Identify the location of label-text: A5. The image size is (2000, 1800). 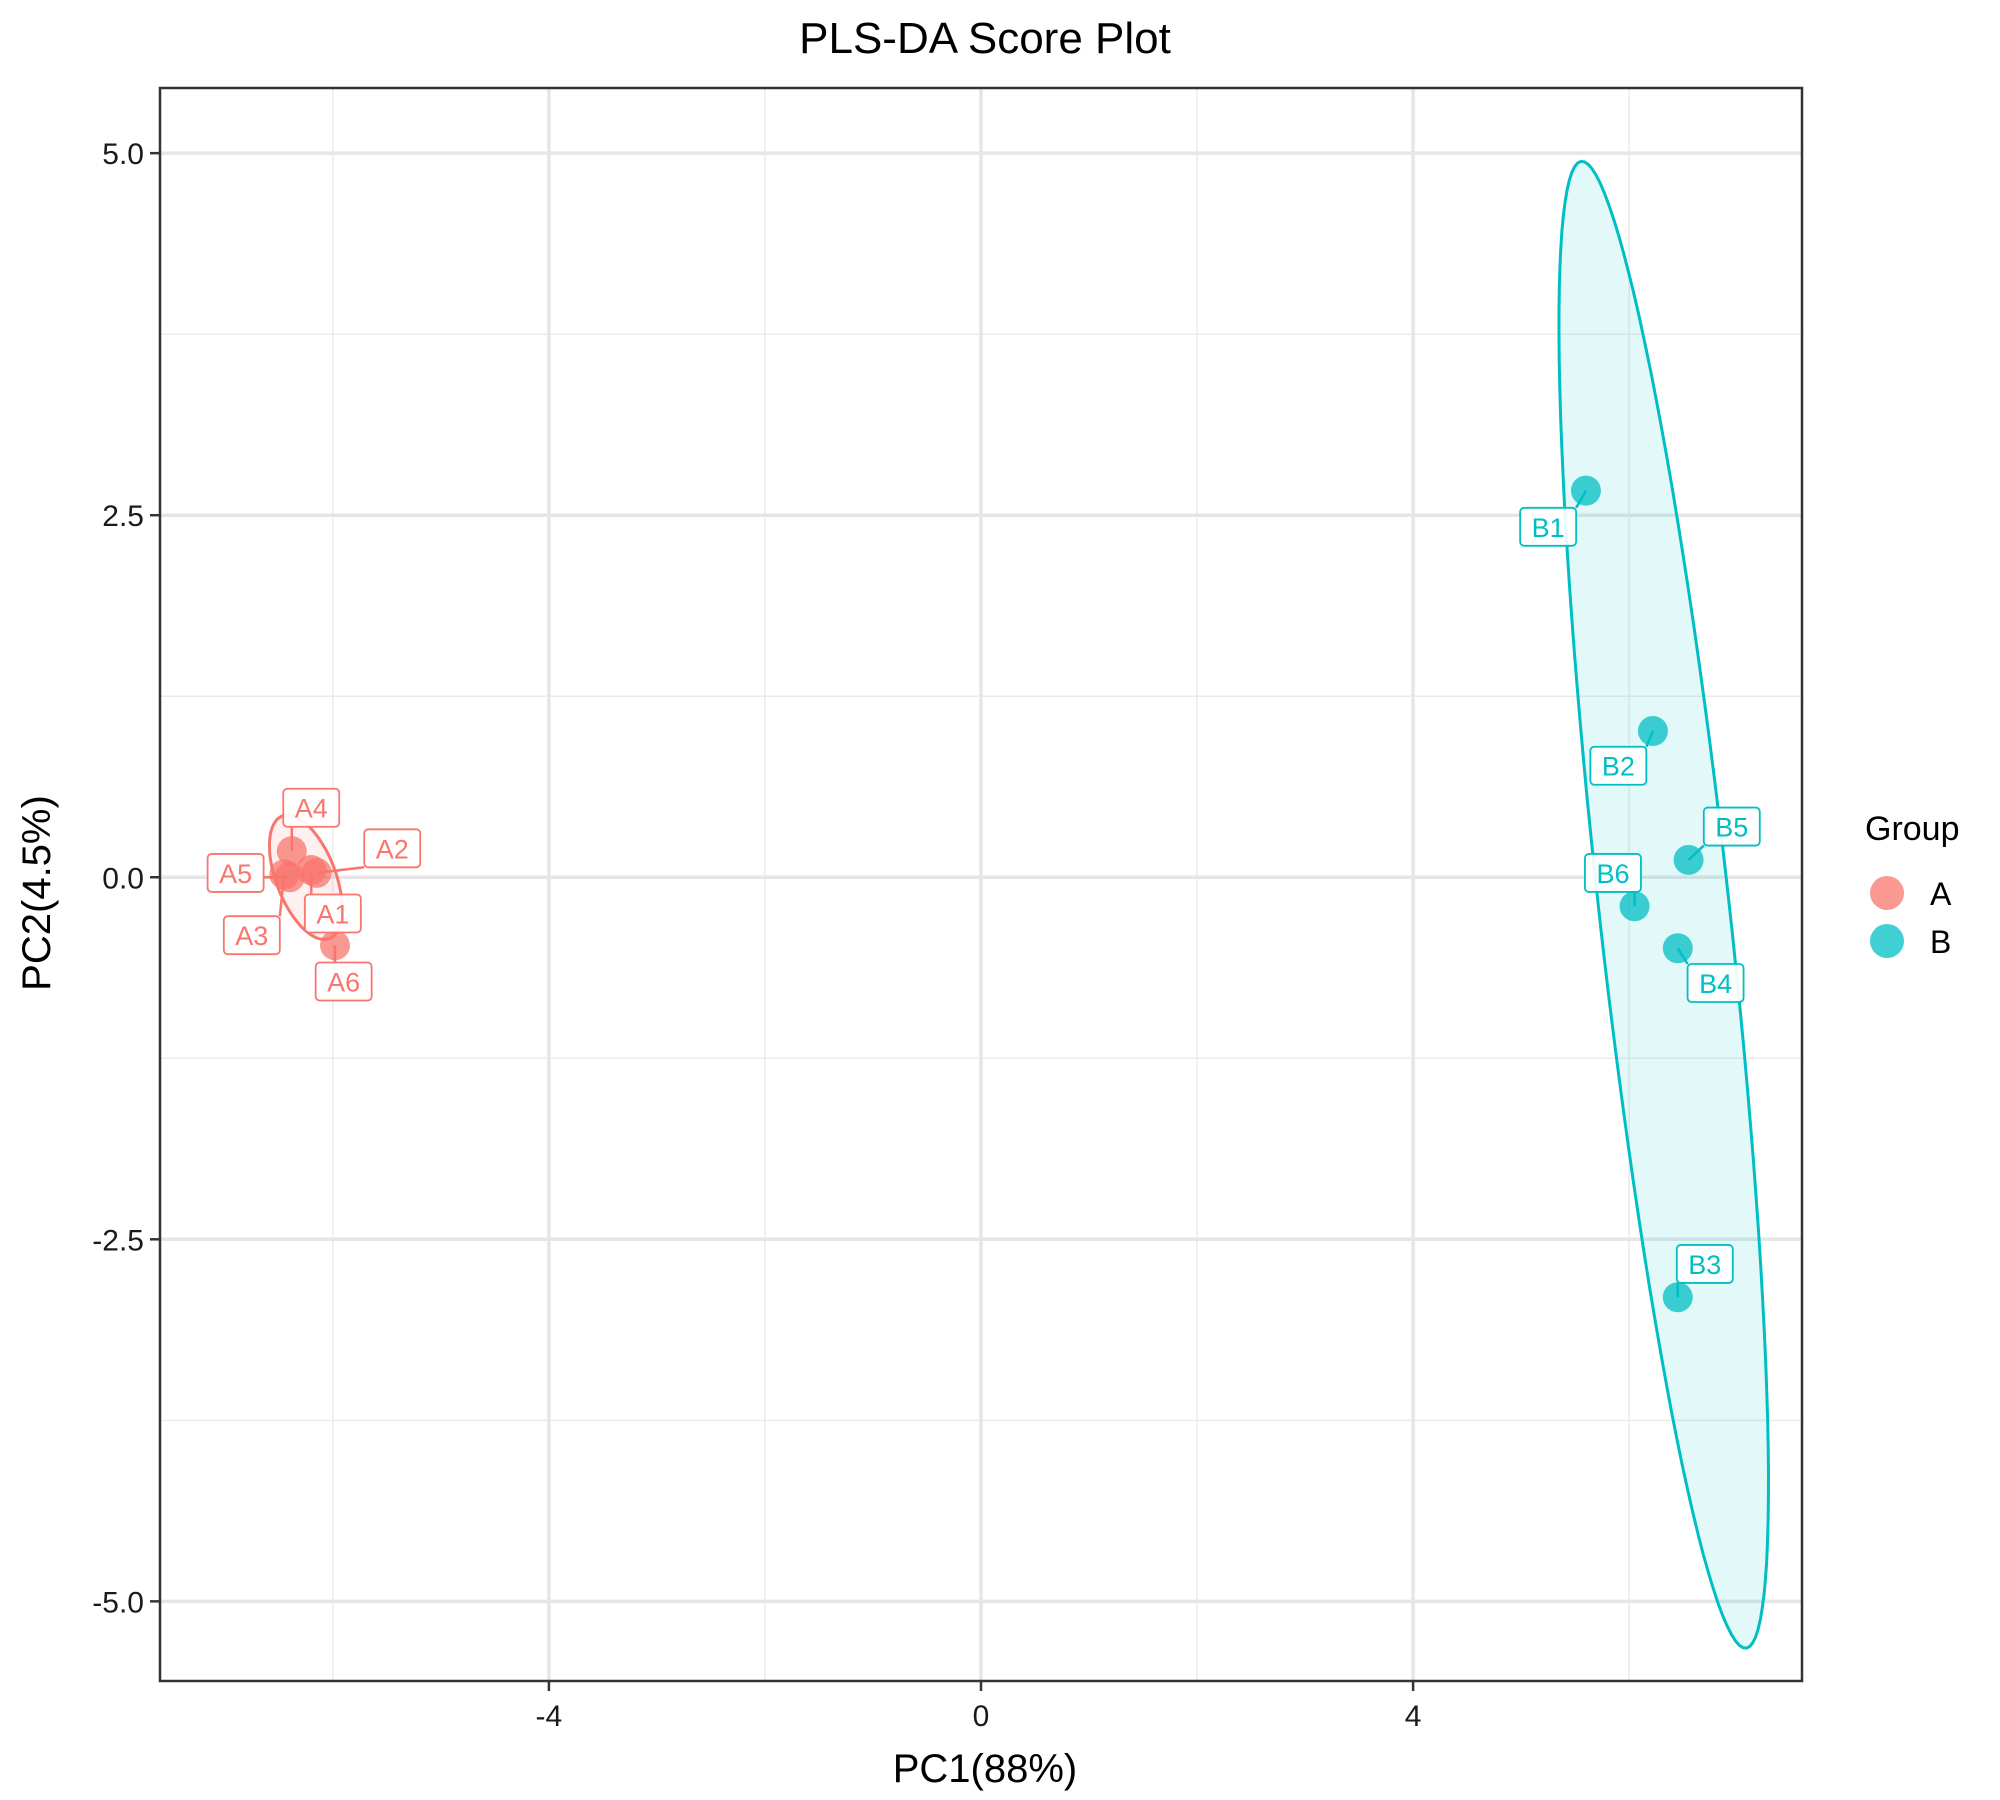
(235, 874).